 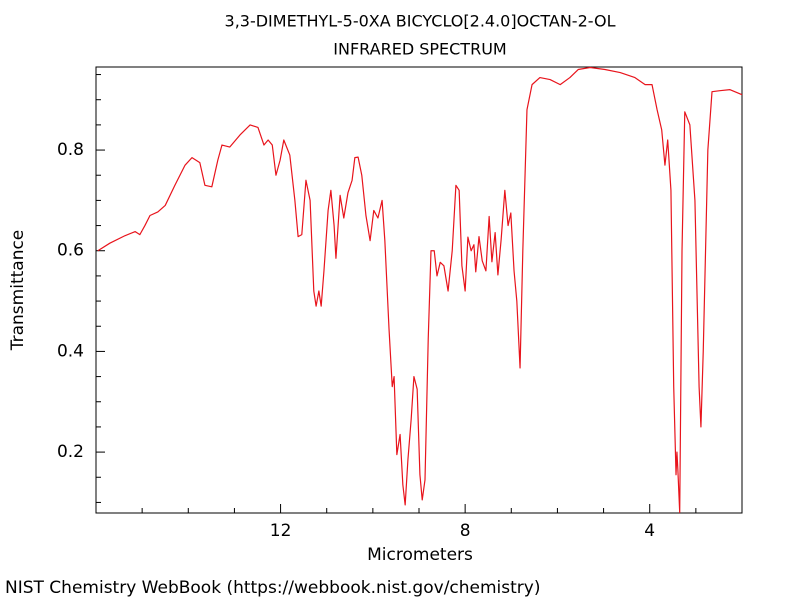 I want to click on x-tick-label: 8, so click(x=465, y=531).